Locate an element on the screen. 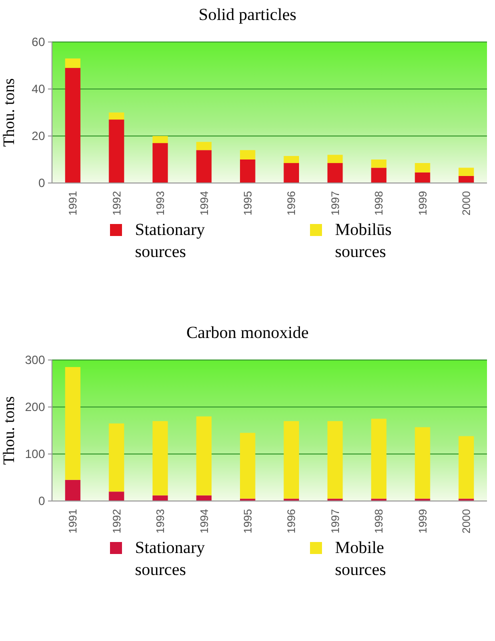 This screenshot has width=495, height=641. y-tick-label: 20 is located at coordinates (39, 136).